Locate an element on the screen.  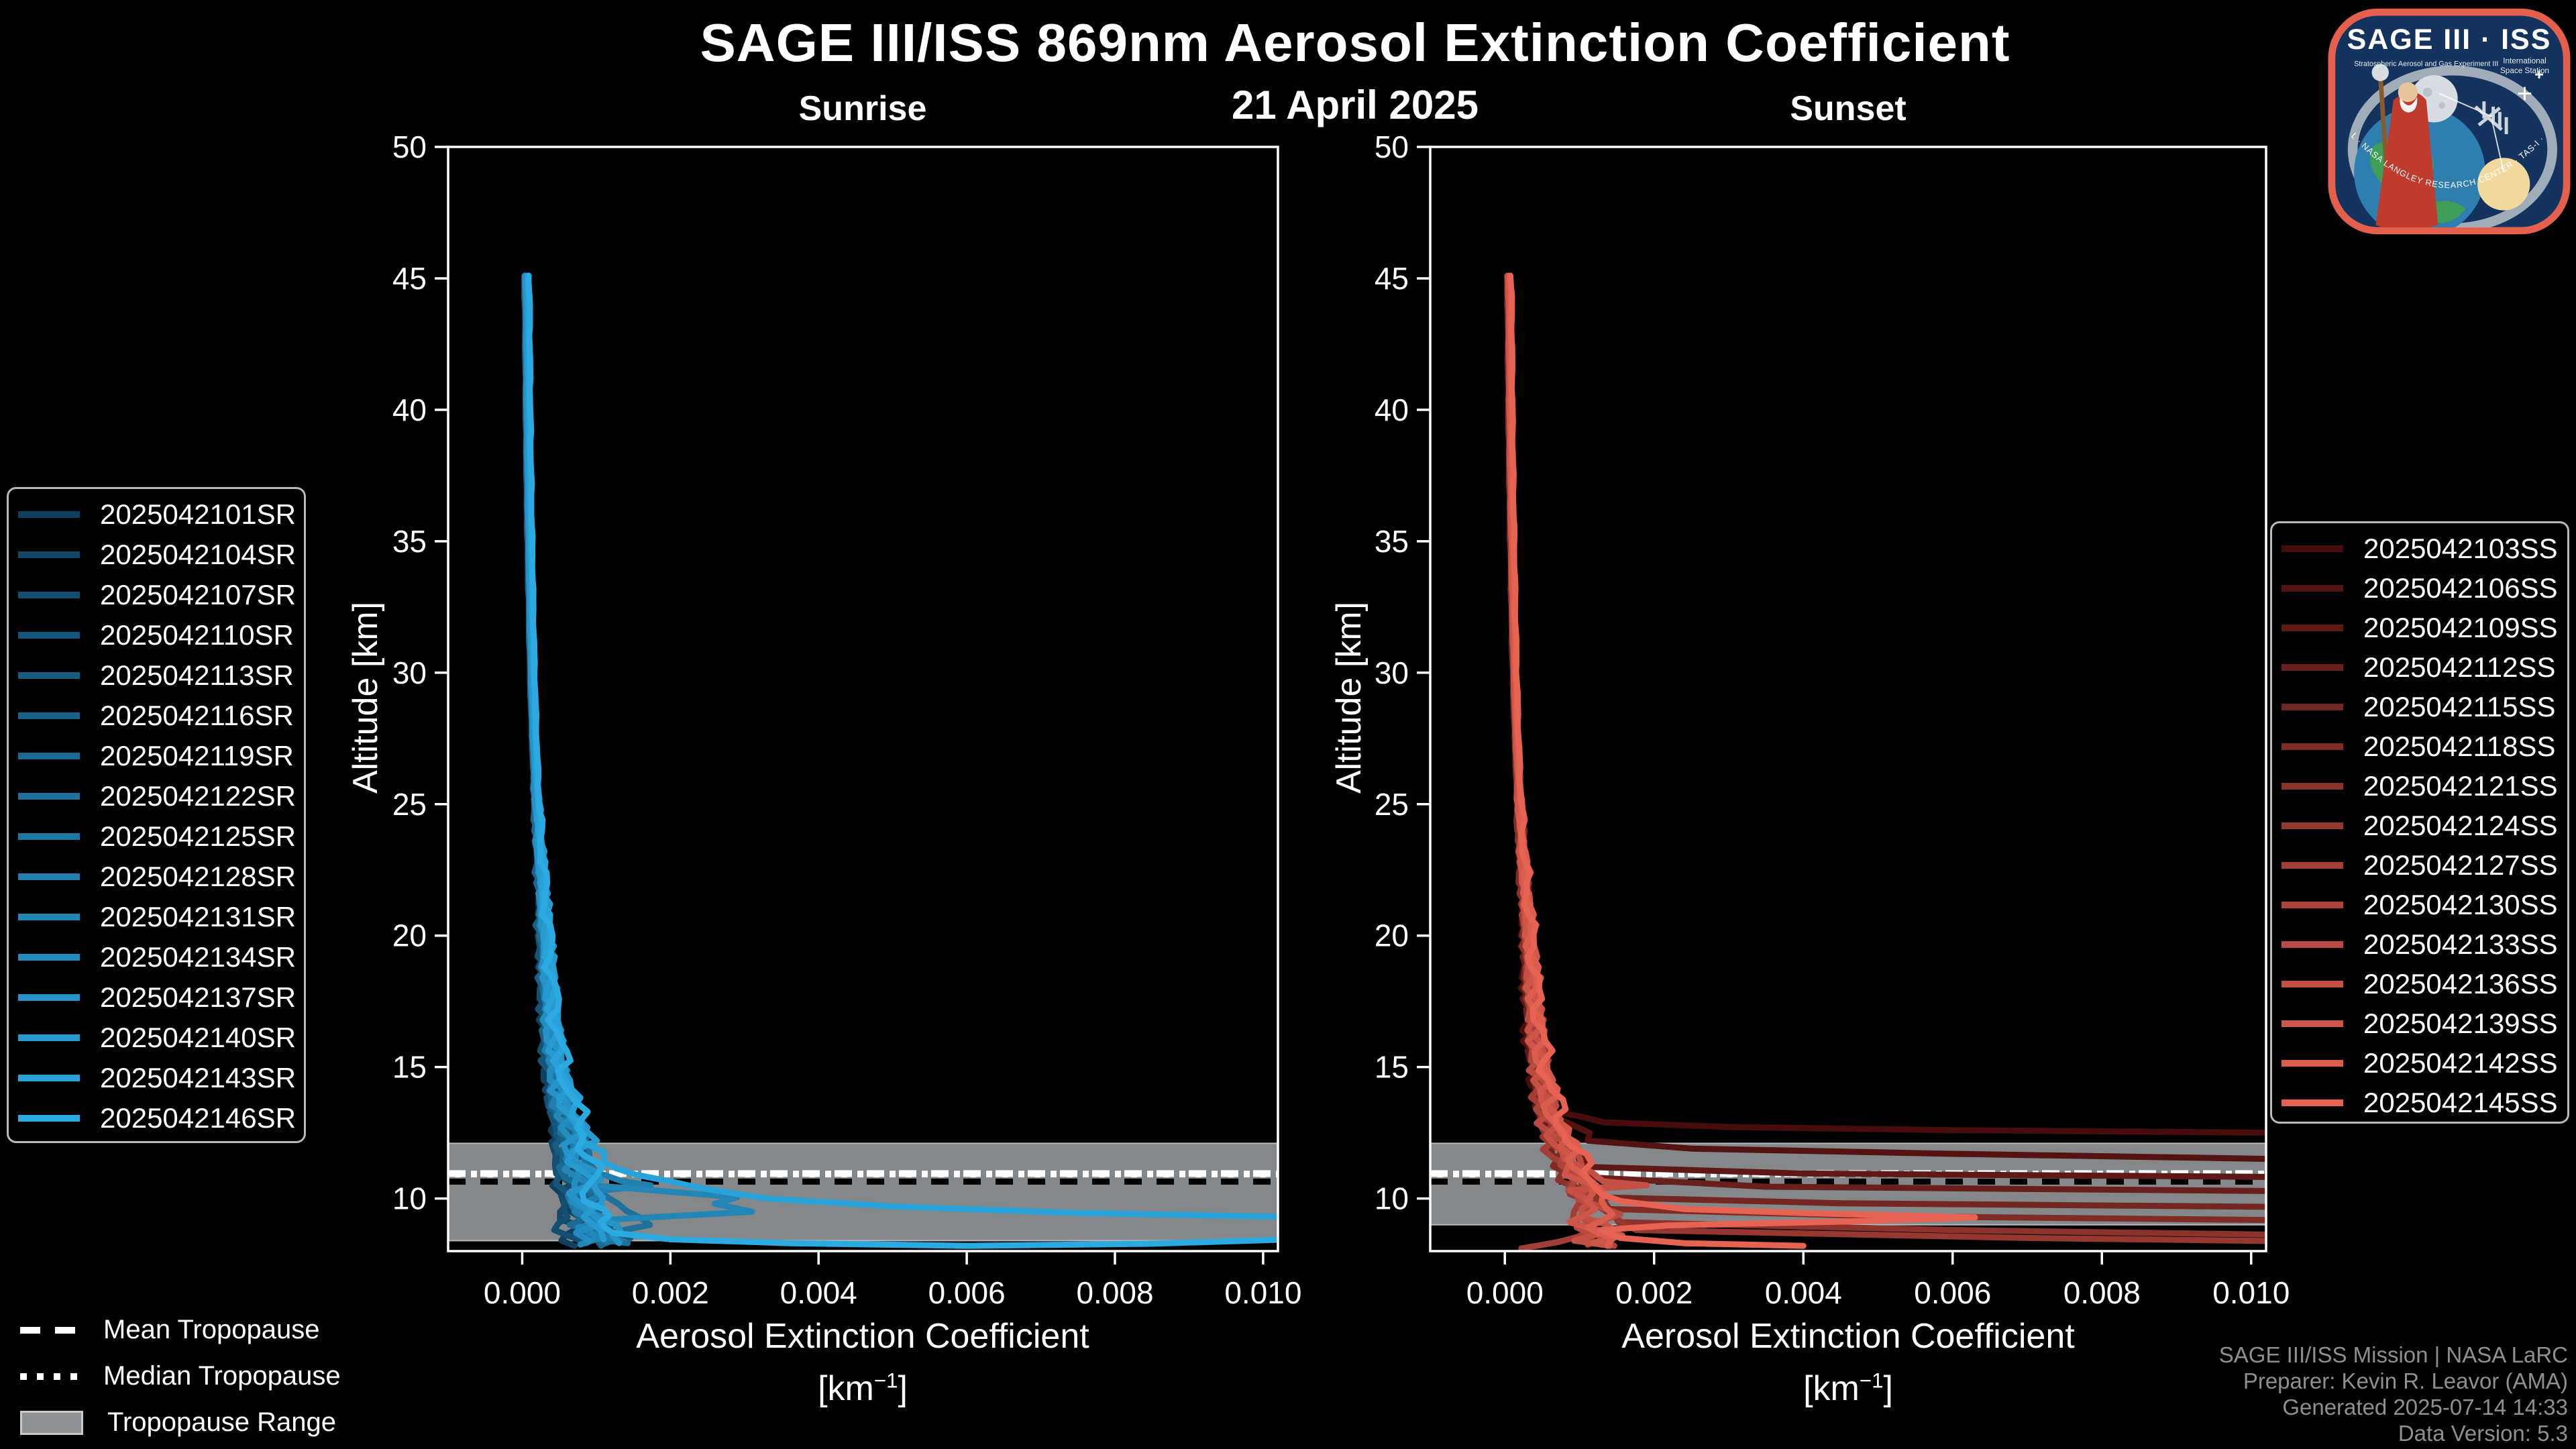
event-id-label: 2025042128SR is located at coordinates (198, 876).